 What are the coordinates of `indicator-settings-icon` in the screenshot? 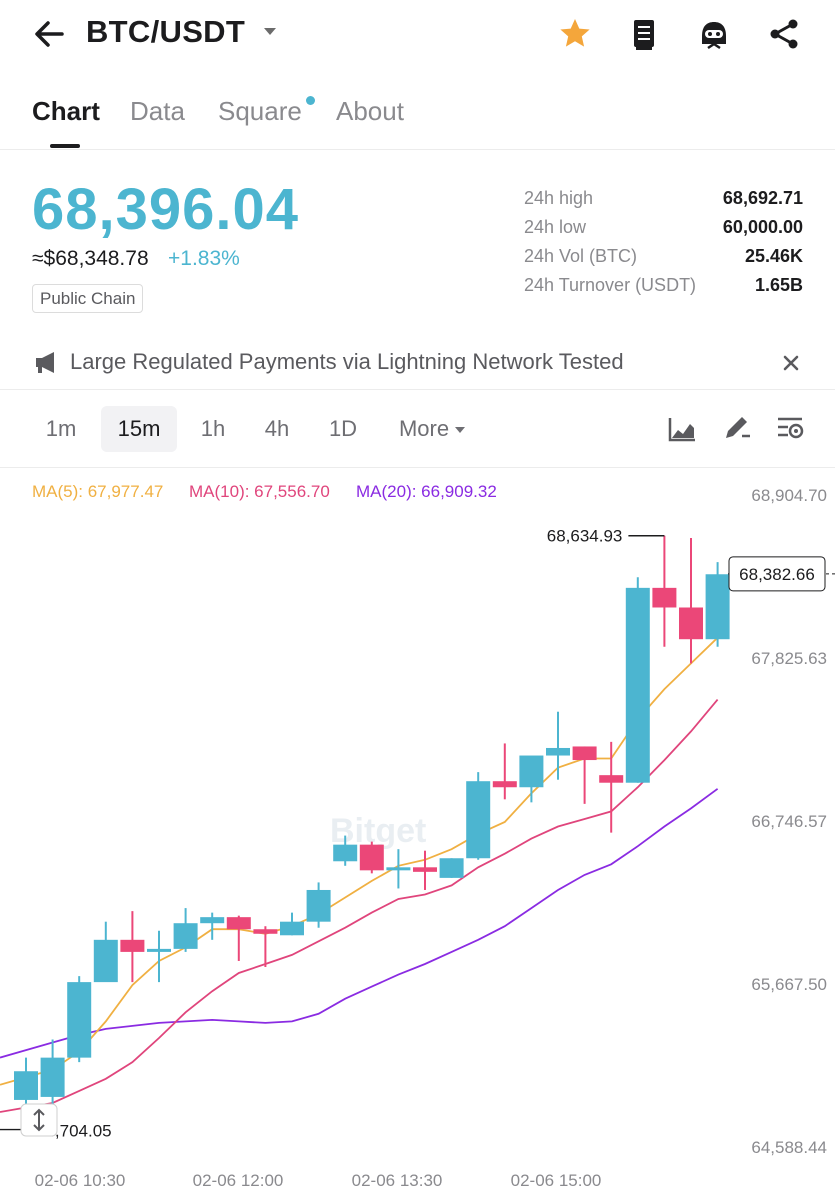 It's located at (790, 428).